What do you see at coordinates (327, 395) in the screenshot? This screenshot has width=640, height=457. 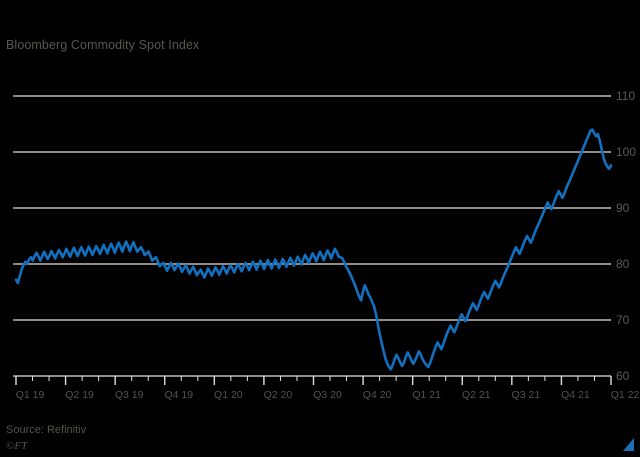 I see `x-axis-tick-label: Q3 20` at bounding box center [327, 395].